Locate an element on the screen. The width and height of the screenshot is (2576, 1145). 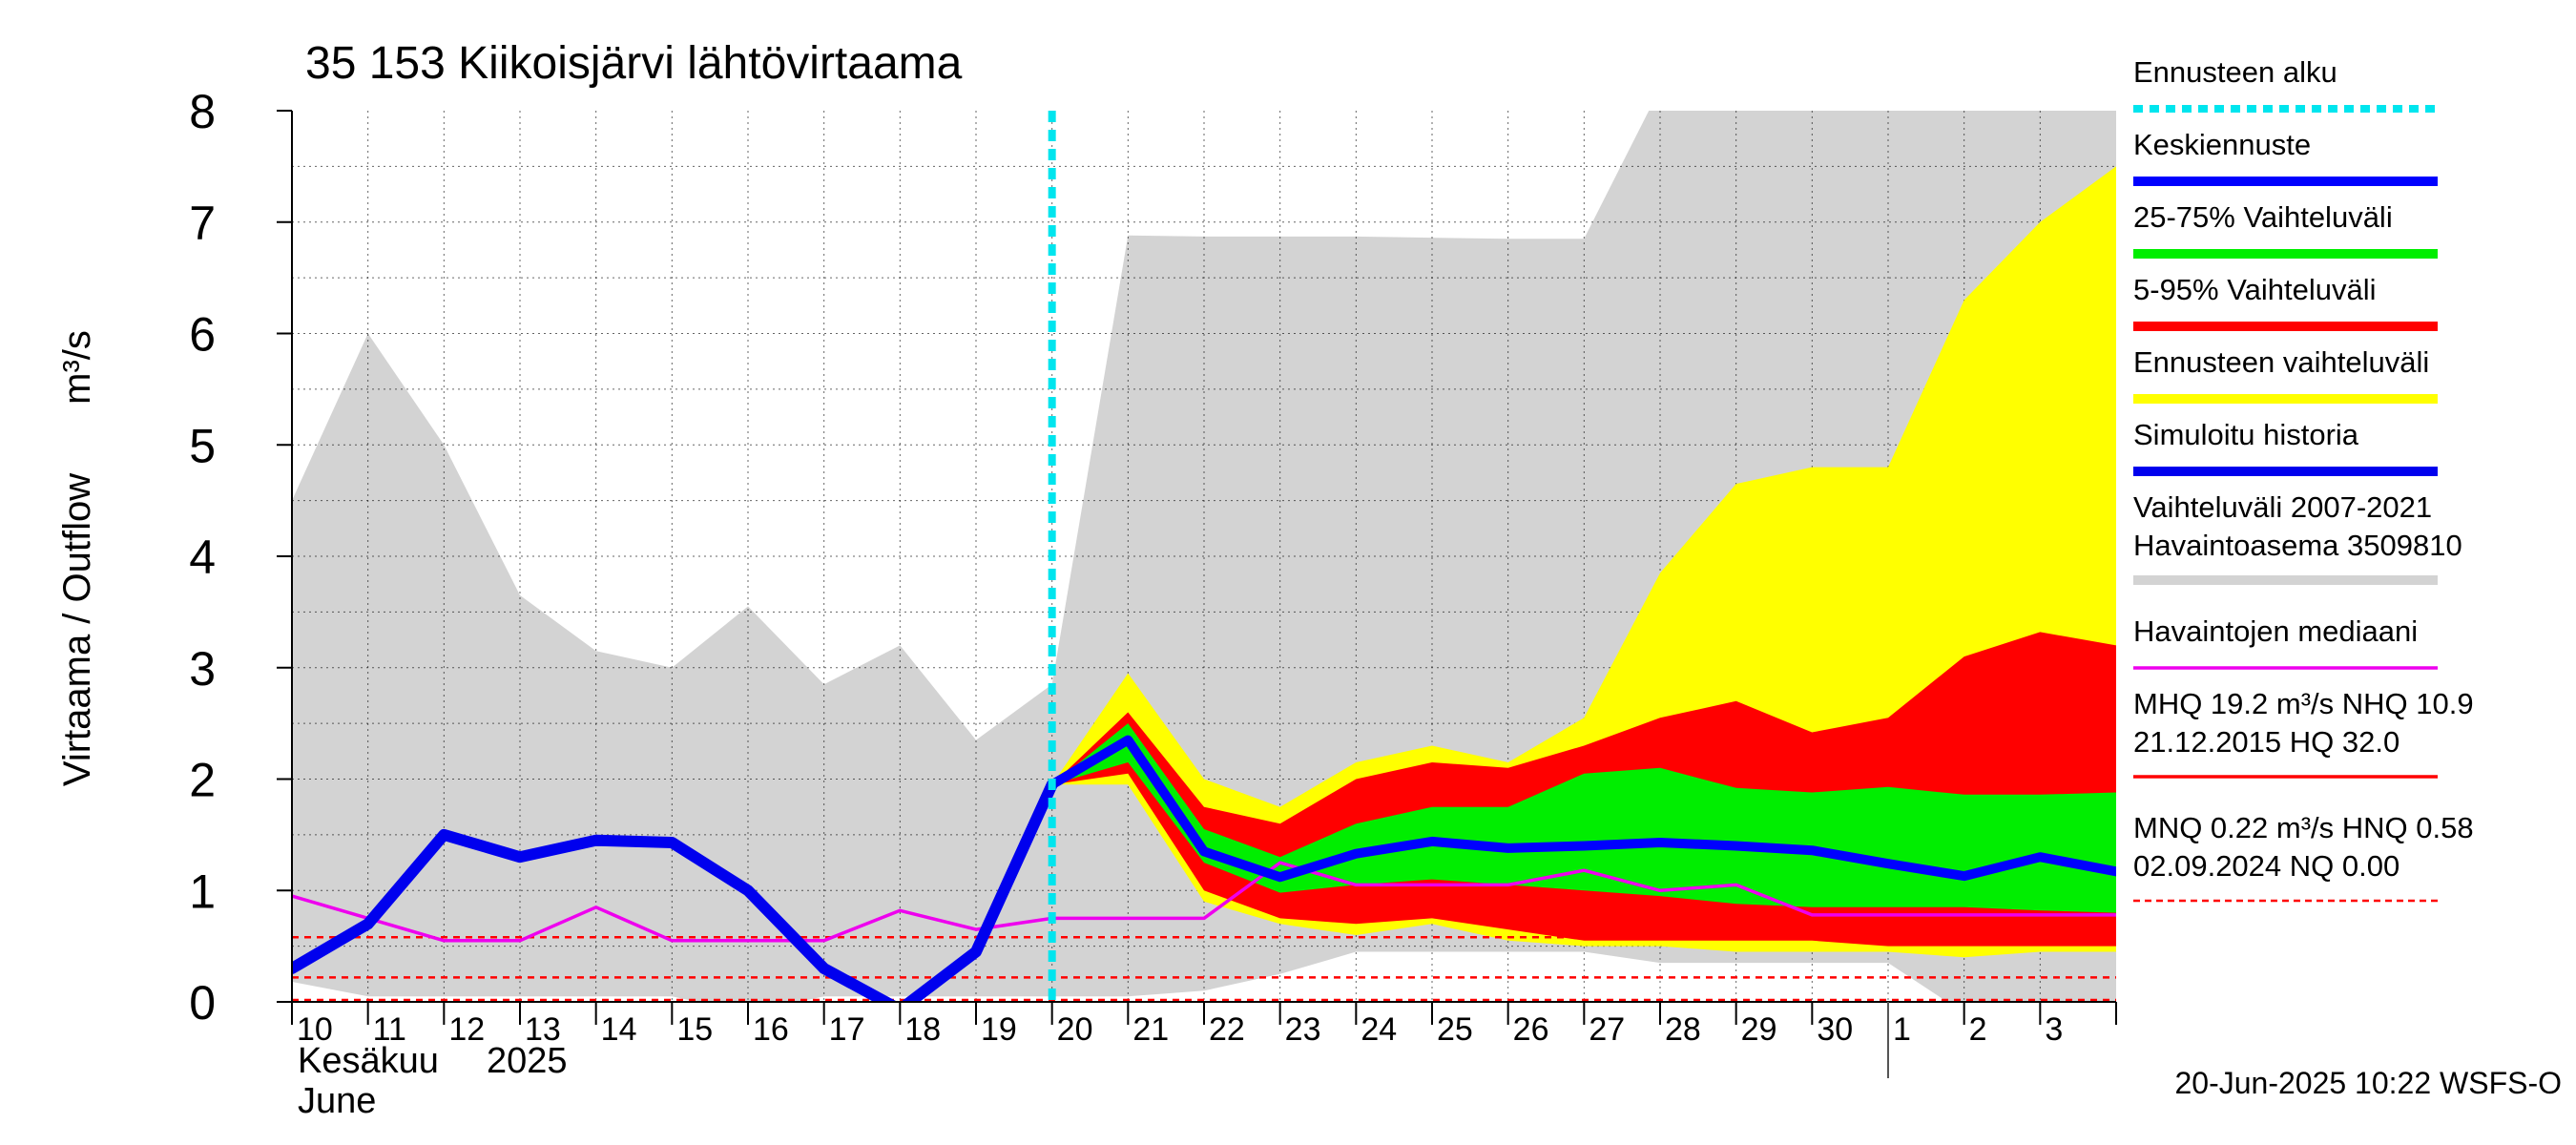
x-tick-label: 21 is located at coordinates (1150, 1029).